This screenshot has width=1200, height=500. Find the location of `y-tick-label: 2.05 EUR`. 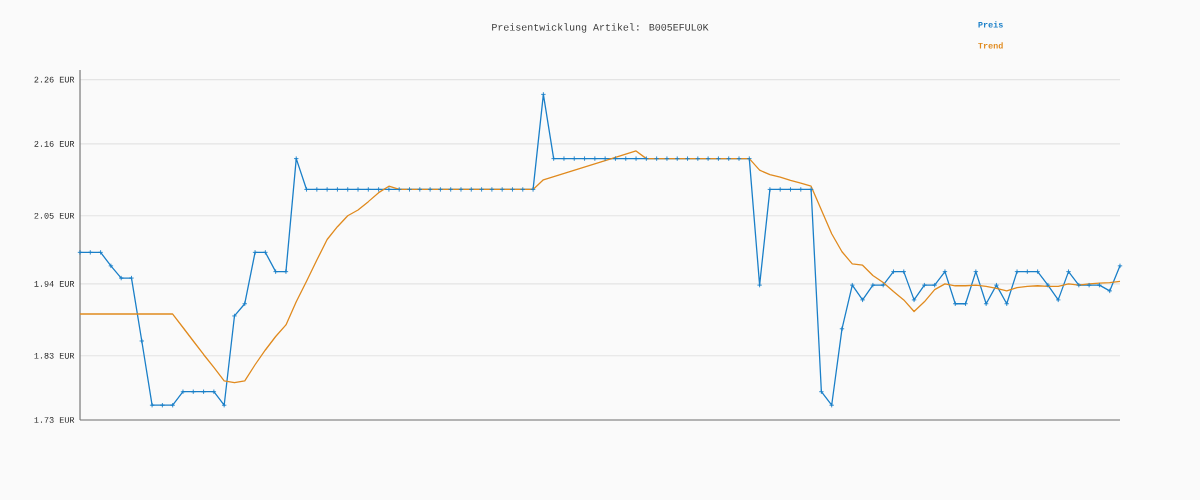

y-tick-label: 2.05 EUR is located at coordinates (54, 215).